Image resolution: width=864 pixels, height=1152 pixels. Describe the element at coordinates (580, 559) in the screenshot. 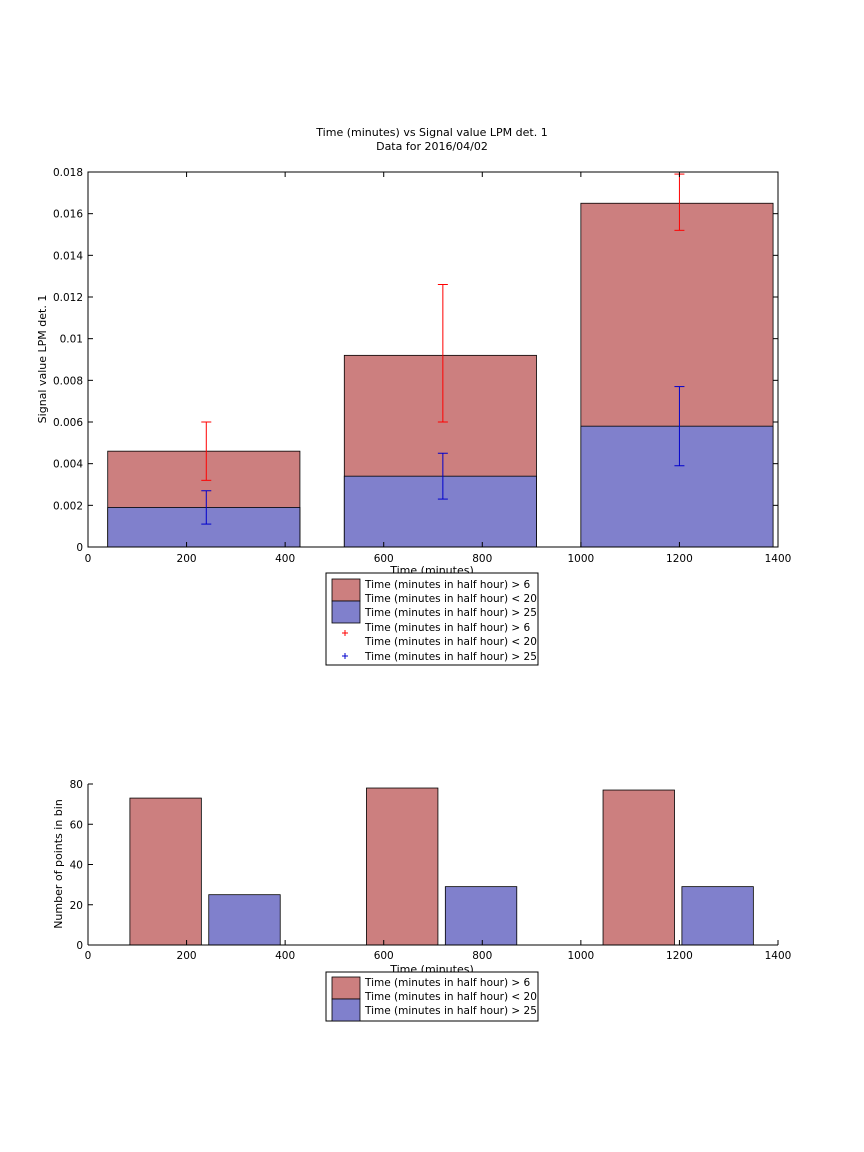

I see `top-x-tick-label: 1000` at that location.